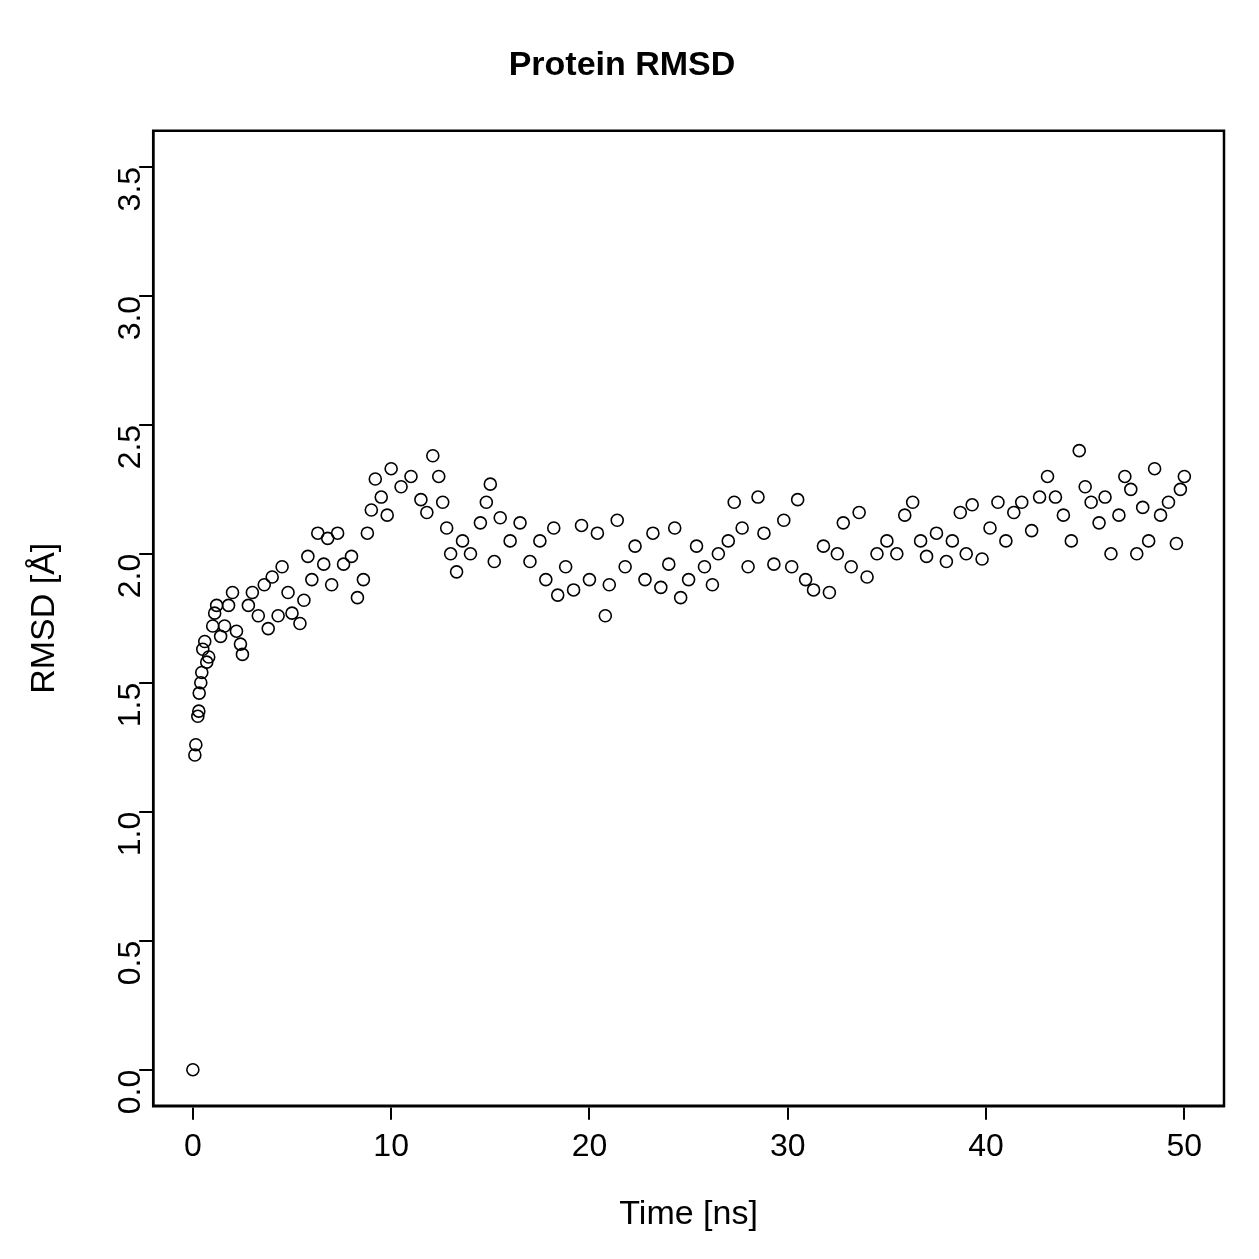  I want to click on y-tick-label: 3.5, so click(129, 189).